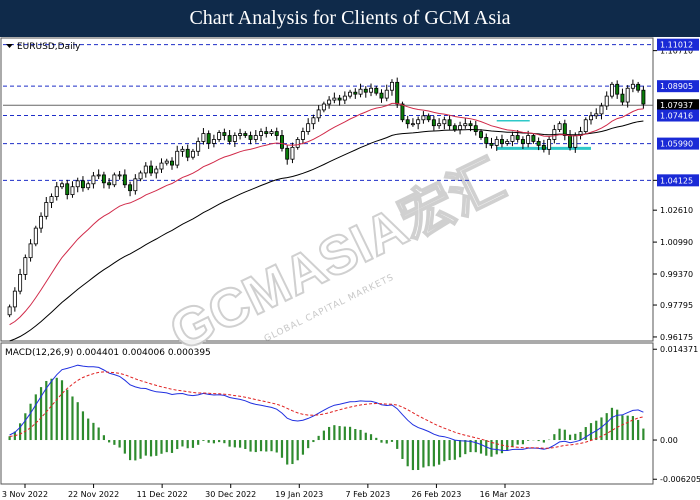  What do you see at coordinates (326, 410) in the screenshot?
I see `macd-signal-line` at bounding box center [326, 410].